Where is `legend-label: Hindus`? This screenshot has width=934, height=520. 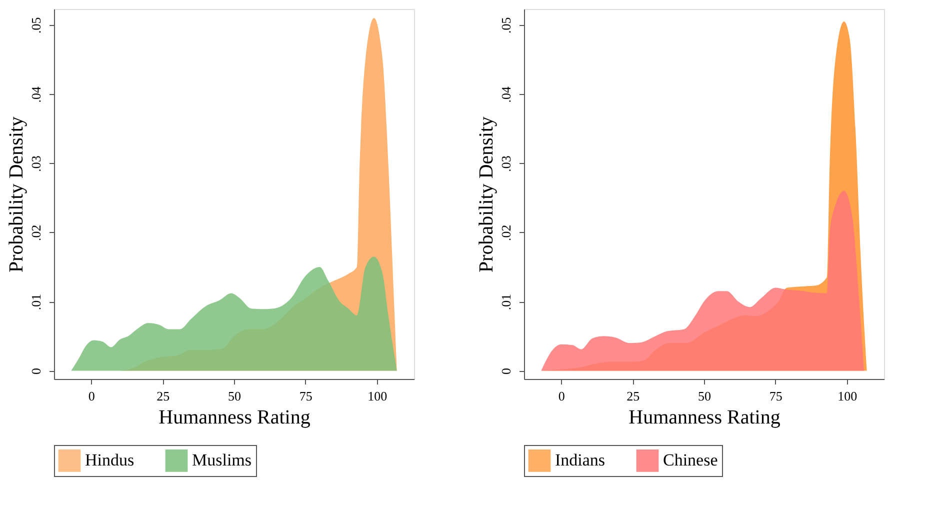 legend-label: Hindus is located at coordinates (109, 460).